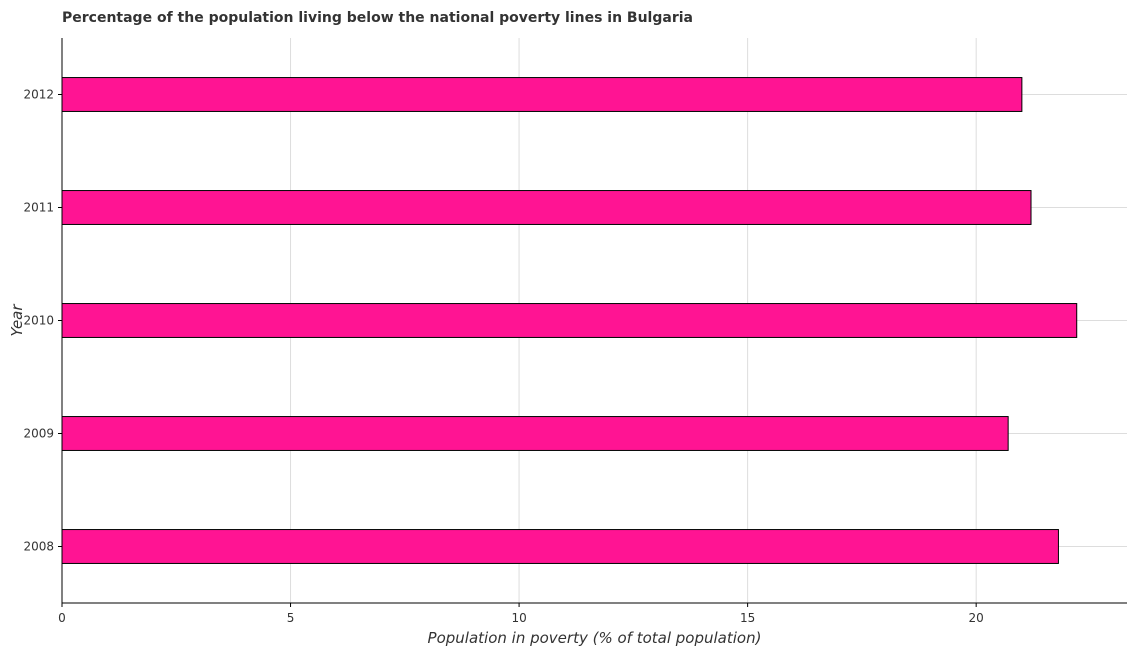 The height and width of the screenshot is (650, 1131). What do you see at coordinates (535, 433) in the screenshot?
I see `bar-2009` at bounding box center [535, 433].